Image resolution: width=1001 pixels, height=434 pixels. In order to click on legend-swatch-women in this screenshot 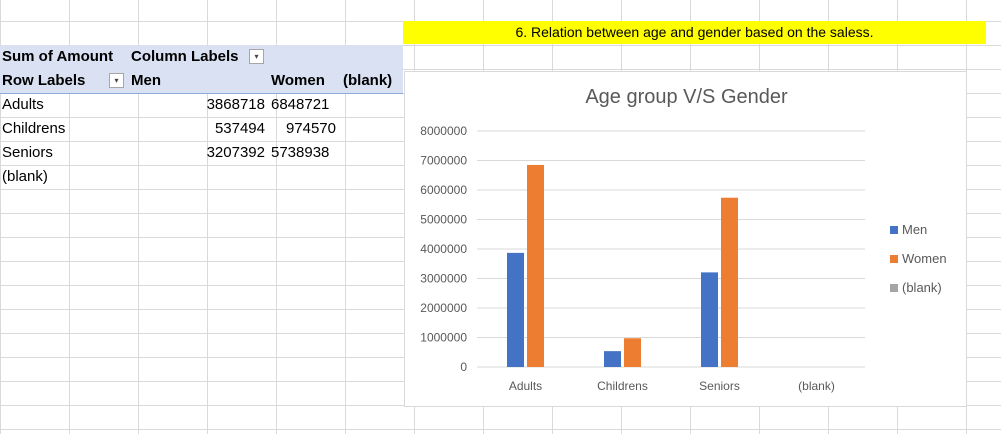, I will do `click(894, 259)`.